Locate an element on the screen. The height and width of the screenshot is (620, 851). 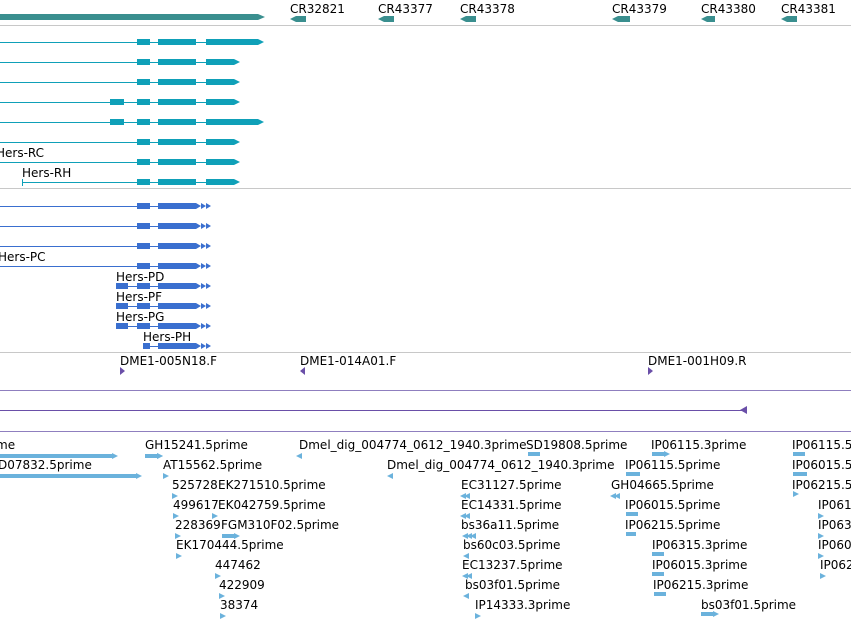
est-label: EK170444.5prime is located at coordinates (230, 545).